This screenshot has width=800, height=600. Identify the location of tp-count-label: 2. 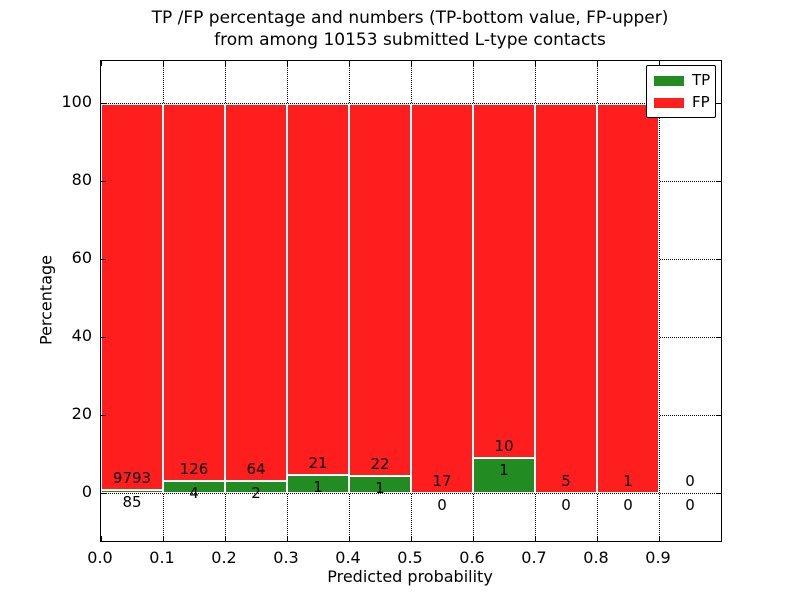
(256, 493).